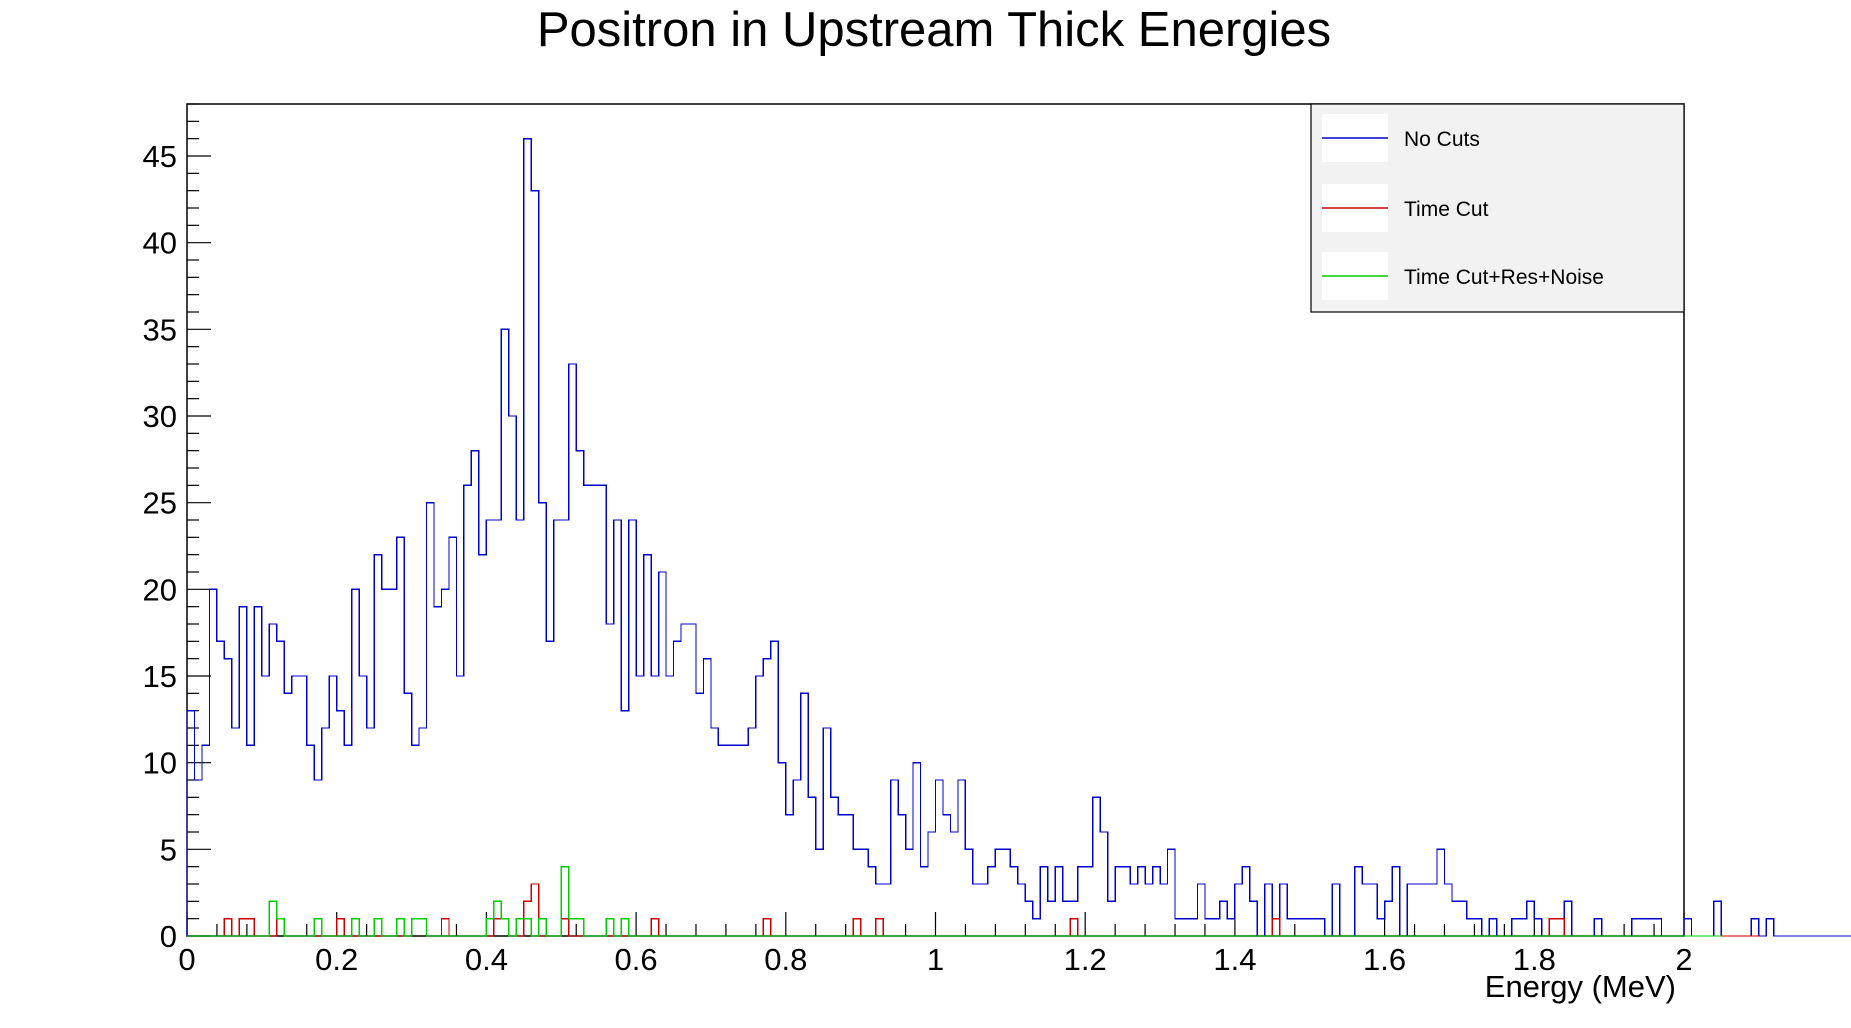  Describe the element at coordinates (1384, 959) in the screenshot. I see `x-tick-label: 1.6` at that location.